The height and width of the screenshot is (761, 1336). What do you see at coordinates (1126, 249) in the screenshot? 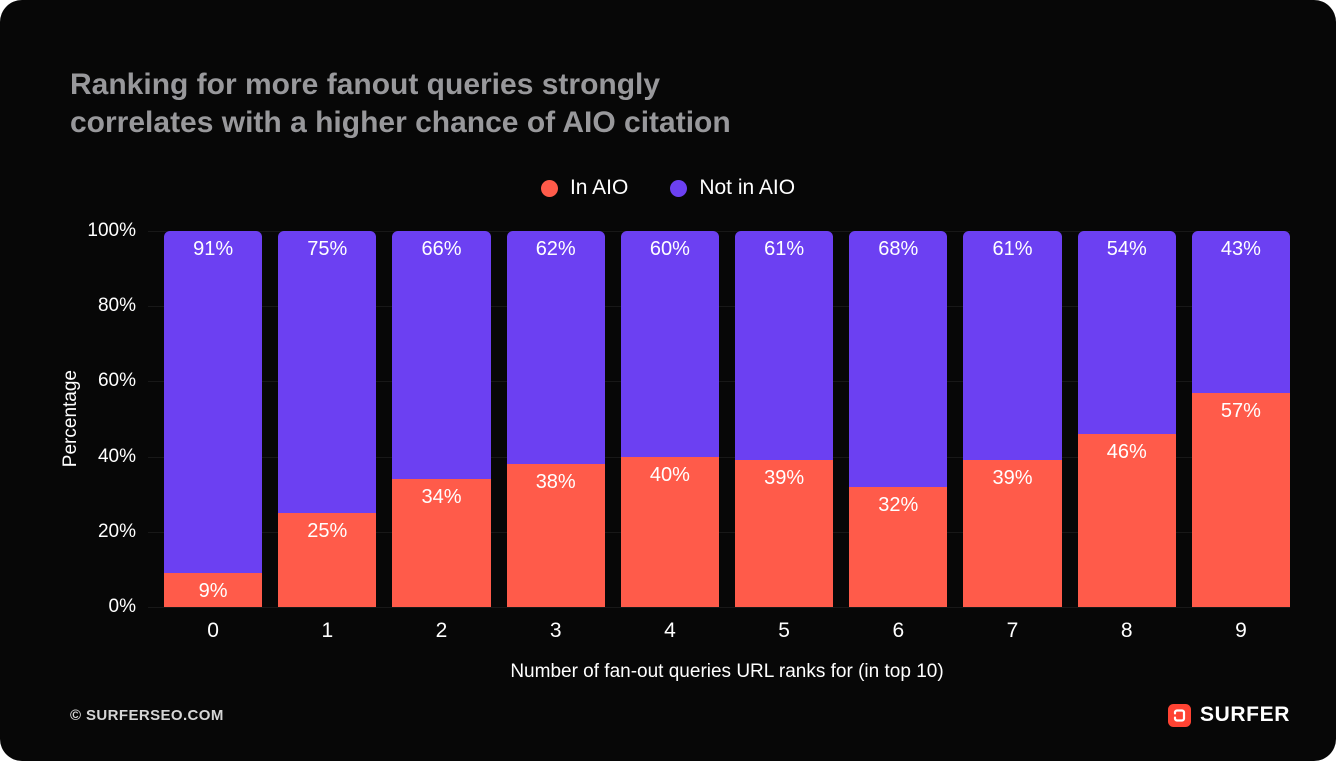
I see `bar-value-label: 54%` at bounding box center [1126, 249].